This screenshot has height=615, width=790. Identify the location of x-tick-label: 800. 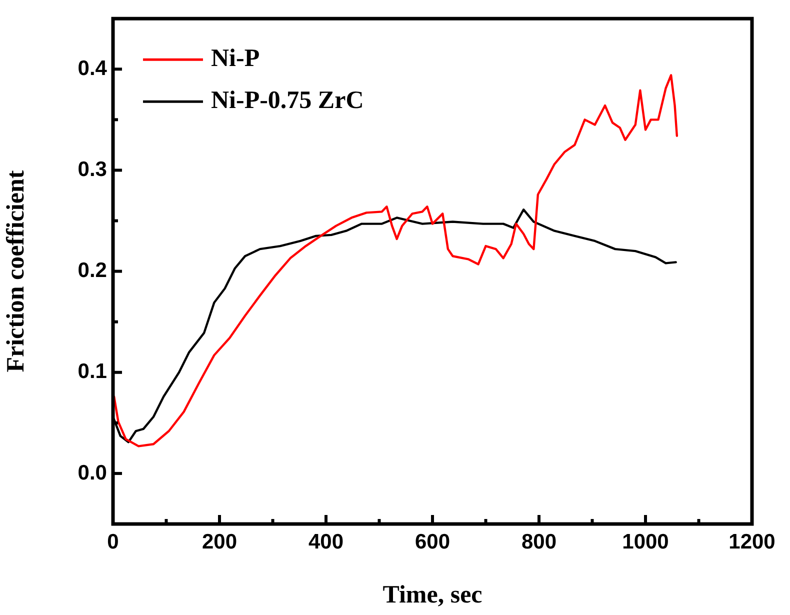
(539, 542).